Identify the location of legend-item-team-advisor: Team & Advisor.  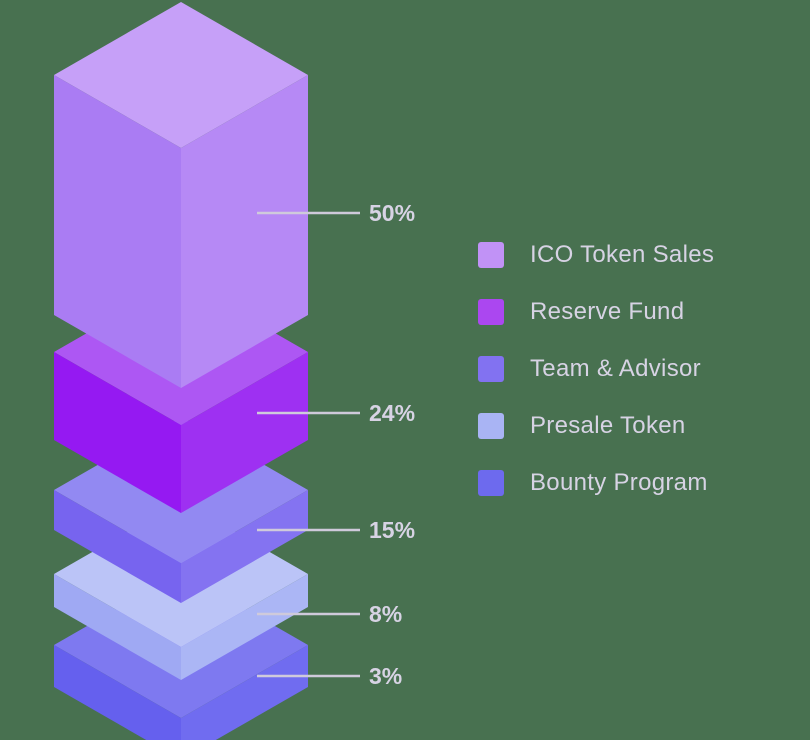
(596, 368).